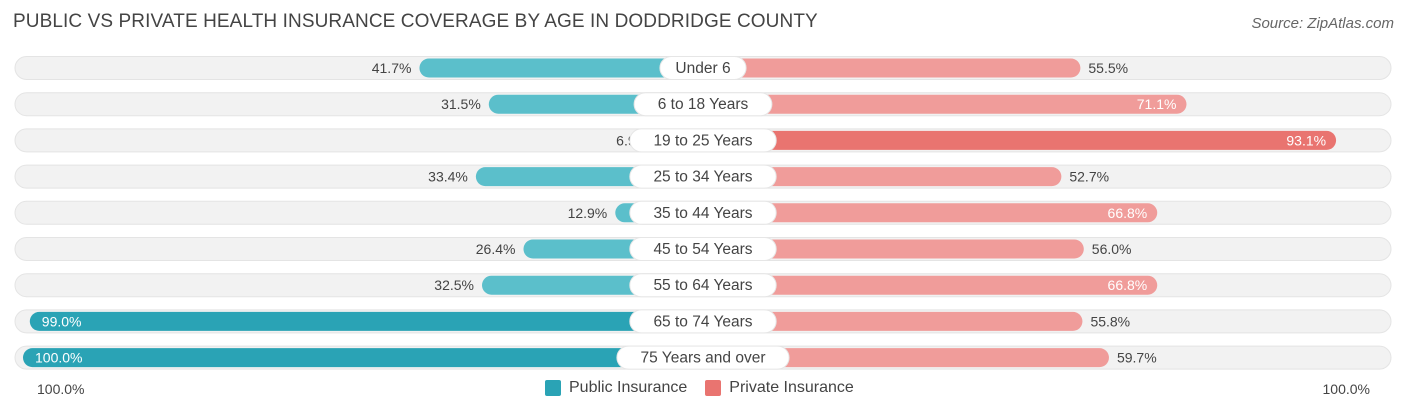  I want to click on legend-item-private: Private Insurance, so click(779, 388).